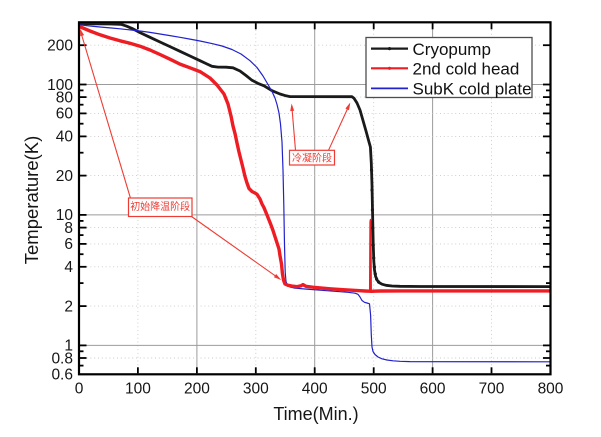 This screenshot has width=601, height=437. Describe the element at coordinates (31, 200) in the screenshot. I see `svg-text: Temperature(K)` at that location.